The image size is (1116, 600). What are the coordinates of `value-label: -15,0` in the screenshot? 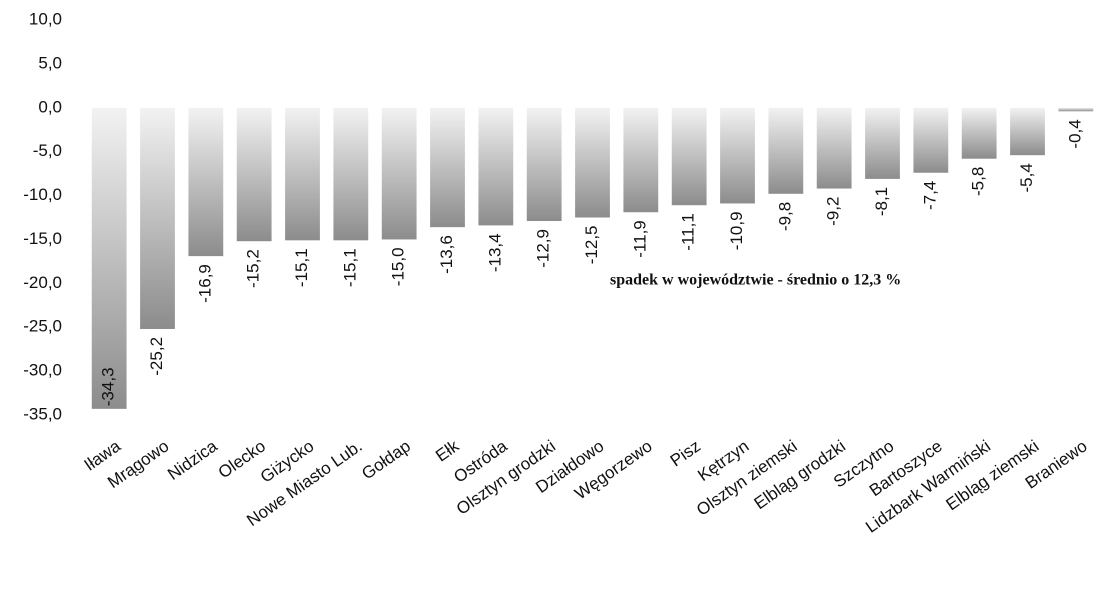 It's located at (398, 266).